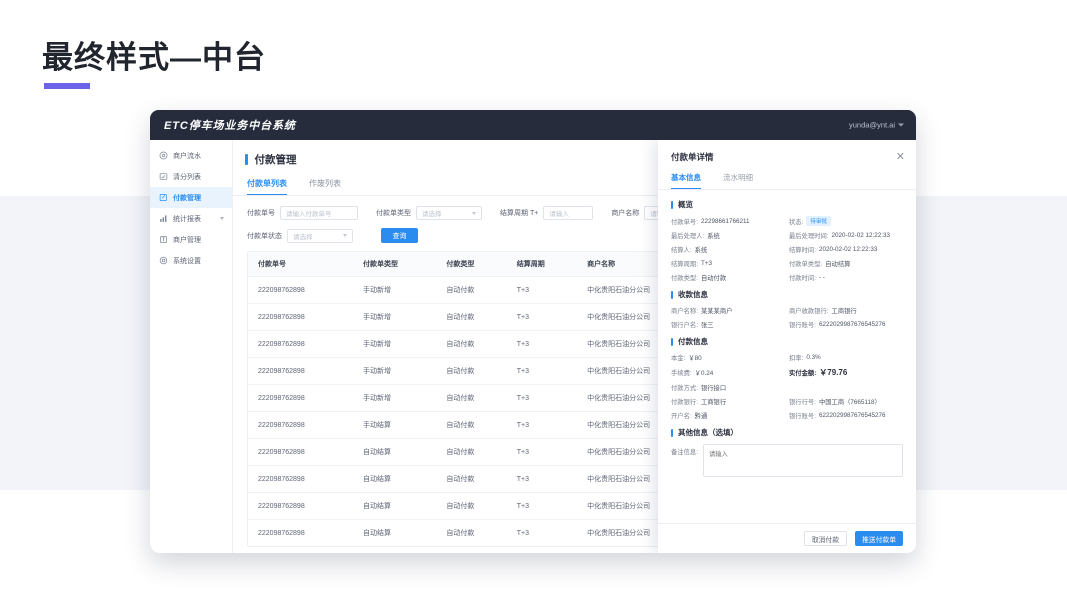 The image size is (1067, 600). Describe the element at coordinates (819, 221) in the screenshot. I see `status-badge: 待审批` at that location.